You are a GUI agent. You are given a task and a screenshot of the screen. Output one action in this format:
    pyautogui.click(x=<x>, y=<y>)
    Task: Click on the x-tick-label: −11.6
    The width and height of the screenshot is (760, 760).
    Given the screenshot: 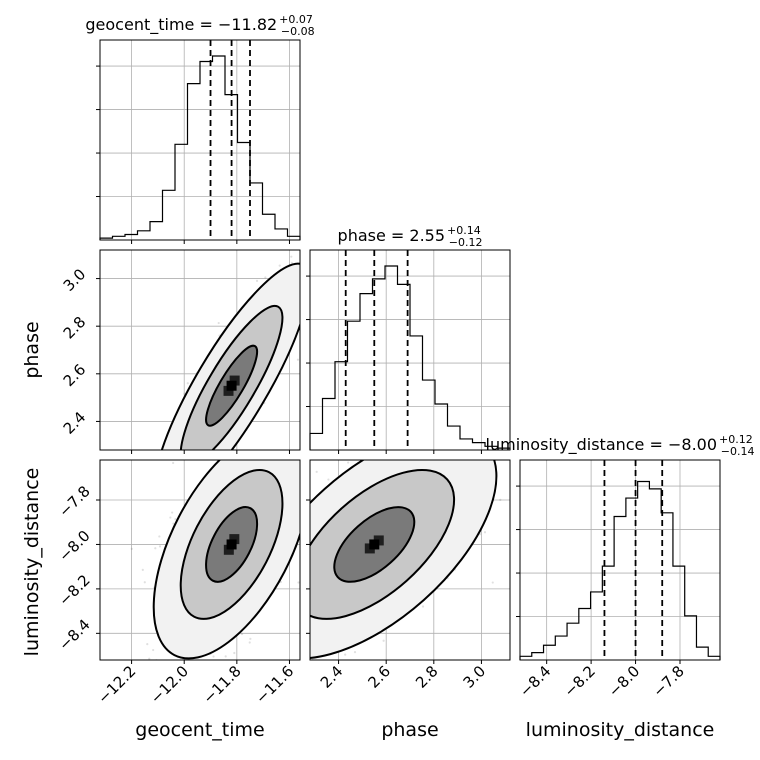 What is the action you would take?
    pyautogui.click(x=274, y=684)
    